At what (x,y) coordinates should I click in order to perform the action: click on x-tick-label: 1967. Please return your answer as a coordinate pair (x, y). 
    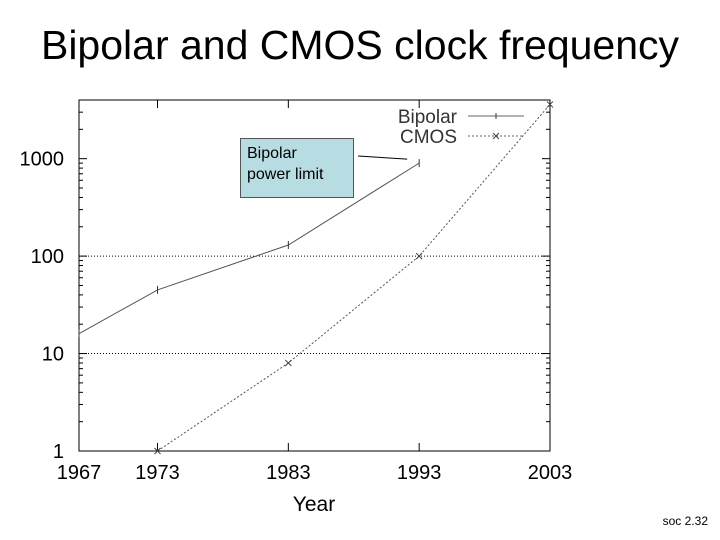
    Looking at the image, I should click on (79, 473).